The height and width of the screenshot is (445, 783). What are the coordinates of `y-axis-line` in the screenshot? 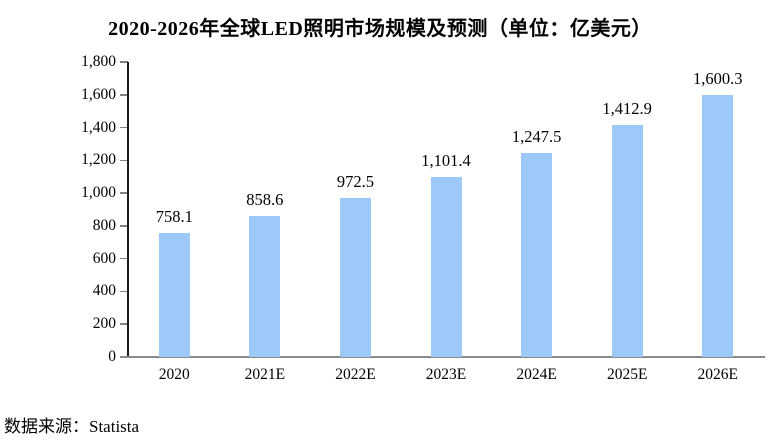 It's located at (128, 209).